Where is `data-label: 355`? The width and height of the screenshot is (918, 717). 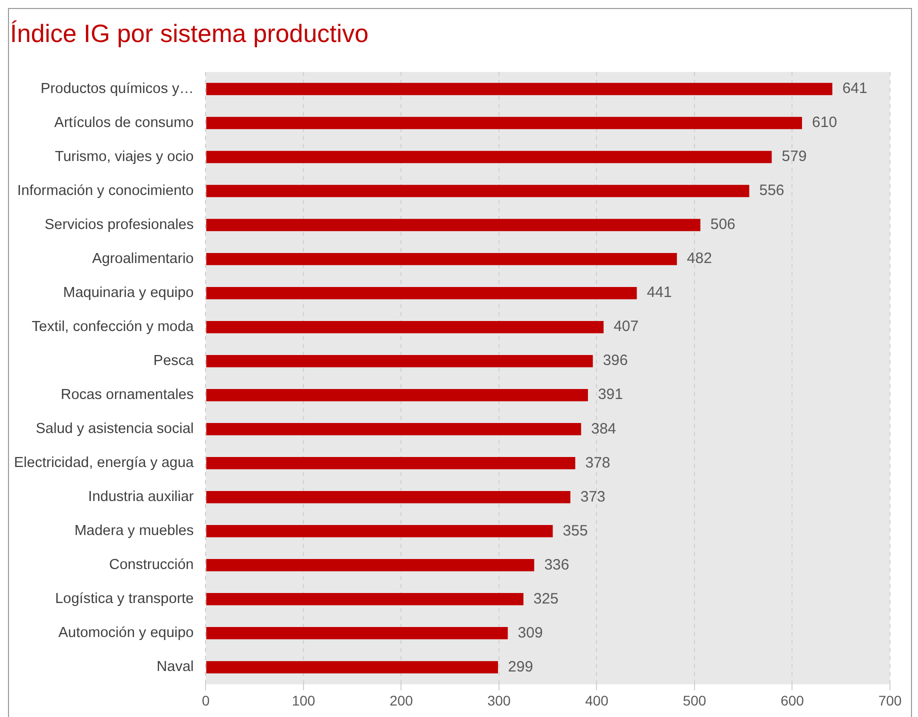
data-label: 355 is located at coordinates (575, 531).